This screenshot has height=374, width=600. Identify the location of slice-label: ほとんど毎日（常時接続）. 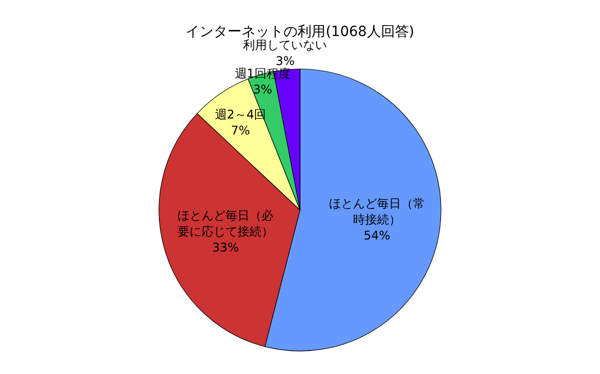
(376, 211).